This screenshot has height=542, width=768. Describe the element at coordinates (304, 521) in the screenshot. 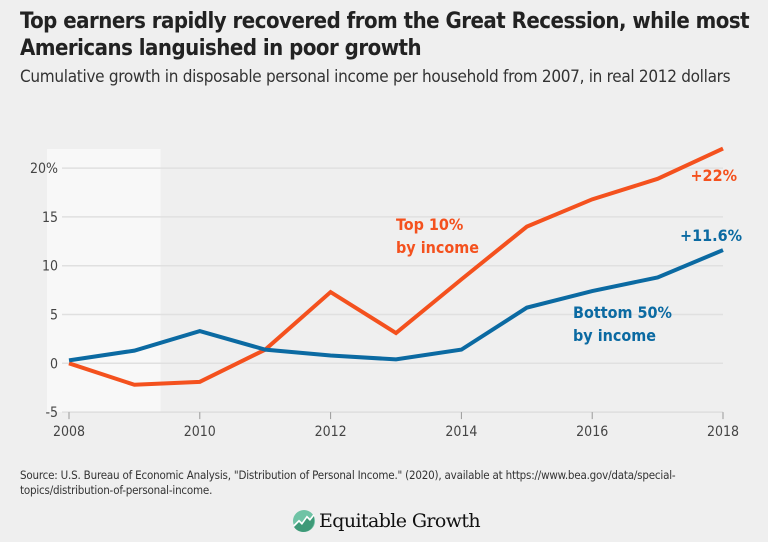

I see `equitable-growth-logo-icon` at that location.